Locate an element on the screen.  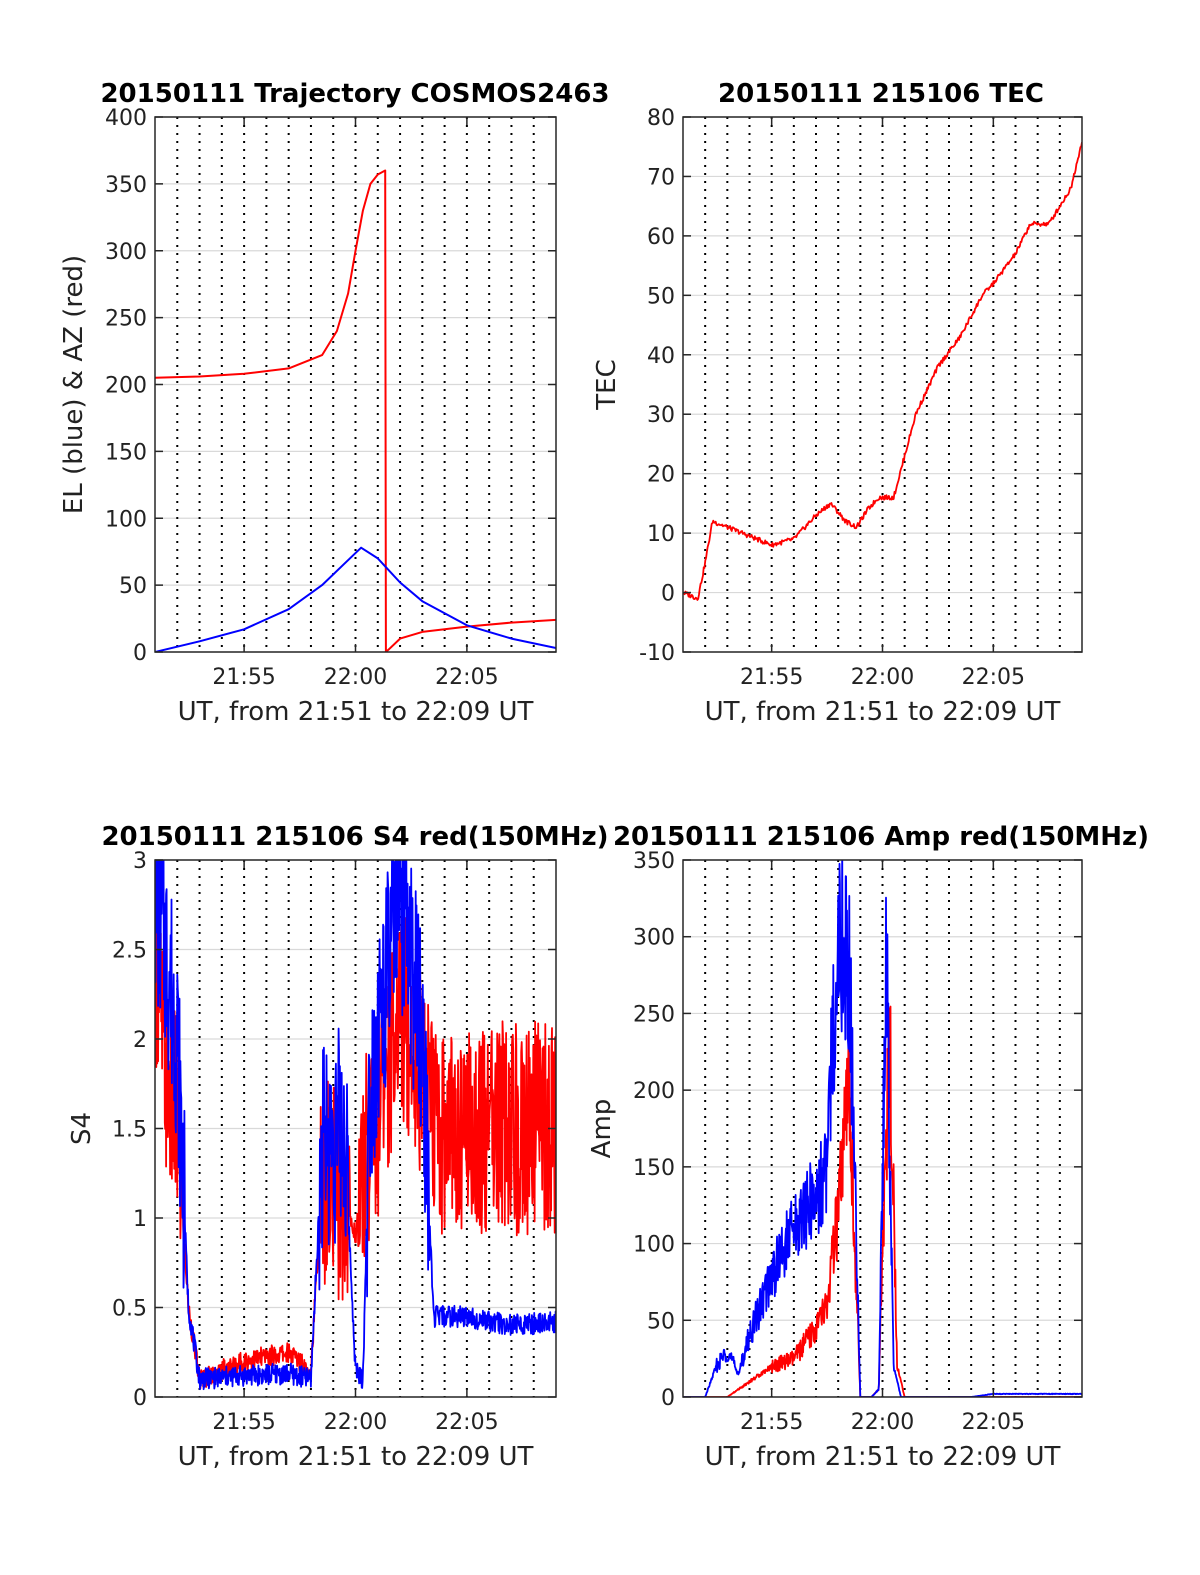
y-tick-label: 1 is located at coordinates (140, 1219).